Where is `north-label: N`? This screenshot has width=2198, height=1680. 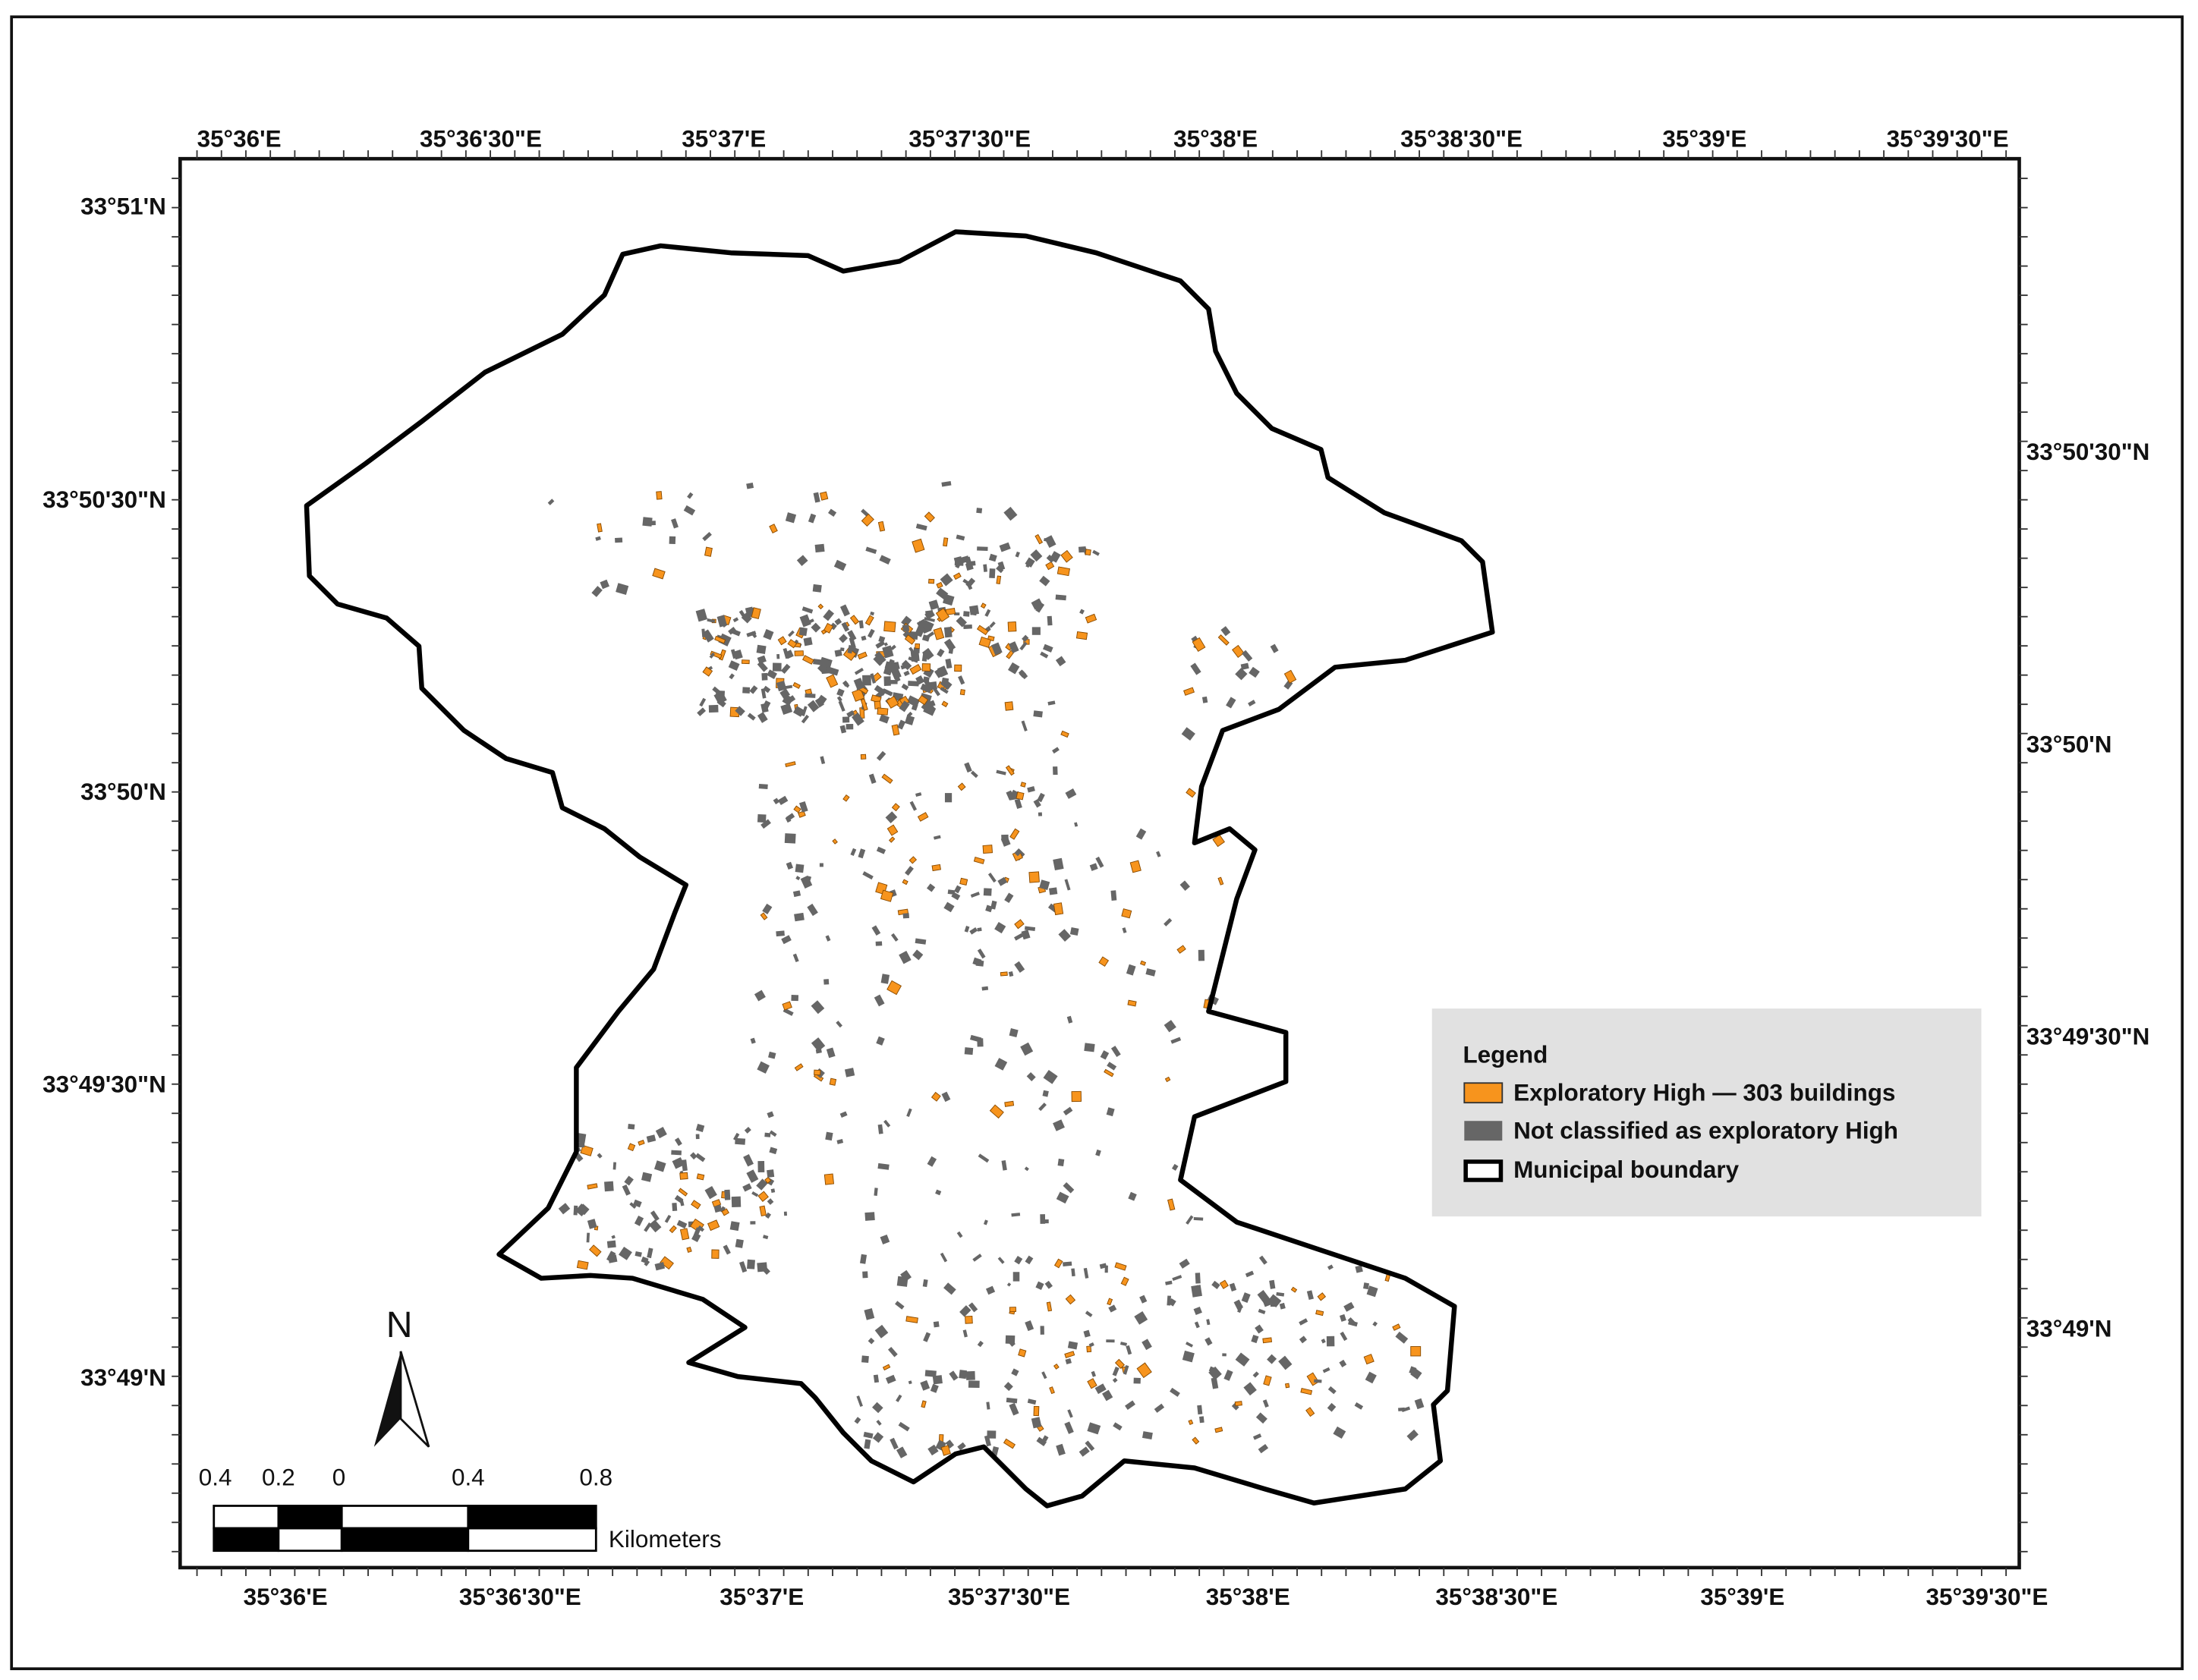
north-label: N is located at coordinates (400, 1324).